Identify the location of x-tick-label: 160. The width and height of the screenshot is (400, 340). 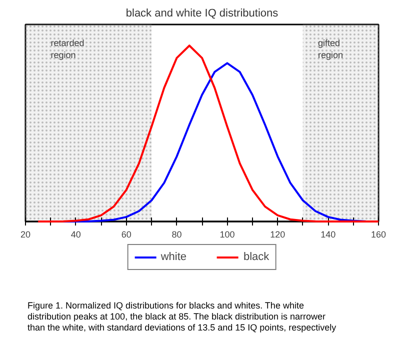
(378, 235).